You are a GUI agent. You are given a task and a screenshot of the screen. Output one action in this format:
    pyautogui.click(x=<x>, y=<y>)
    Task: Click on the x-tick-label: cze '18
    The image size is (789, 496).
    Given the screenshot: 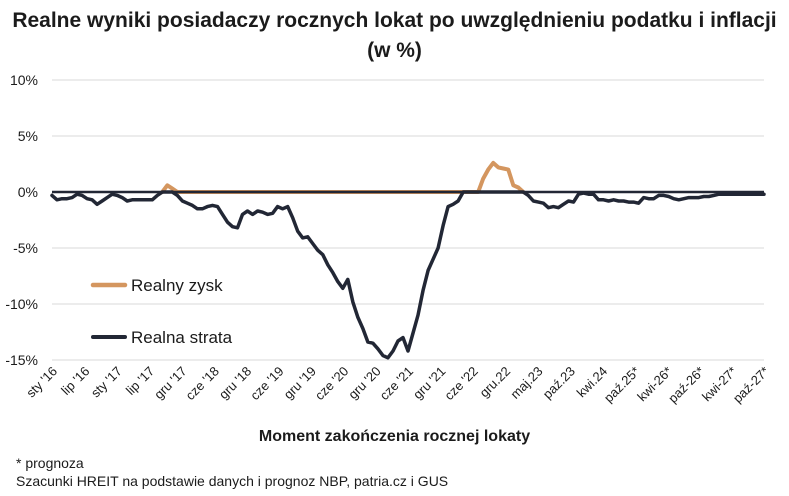 What is the action you would take?
    pyautogui.click(x=201, y=383)
    